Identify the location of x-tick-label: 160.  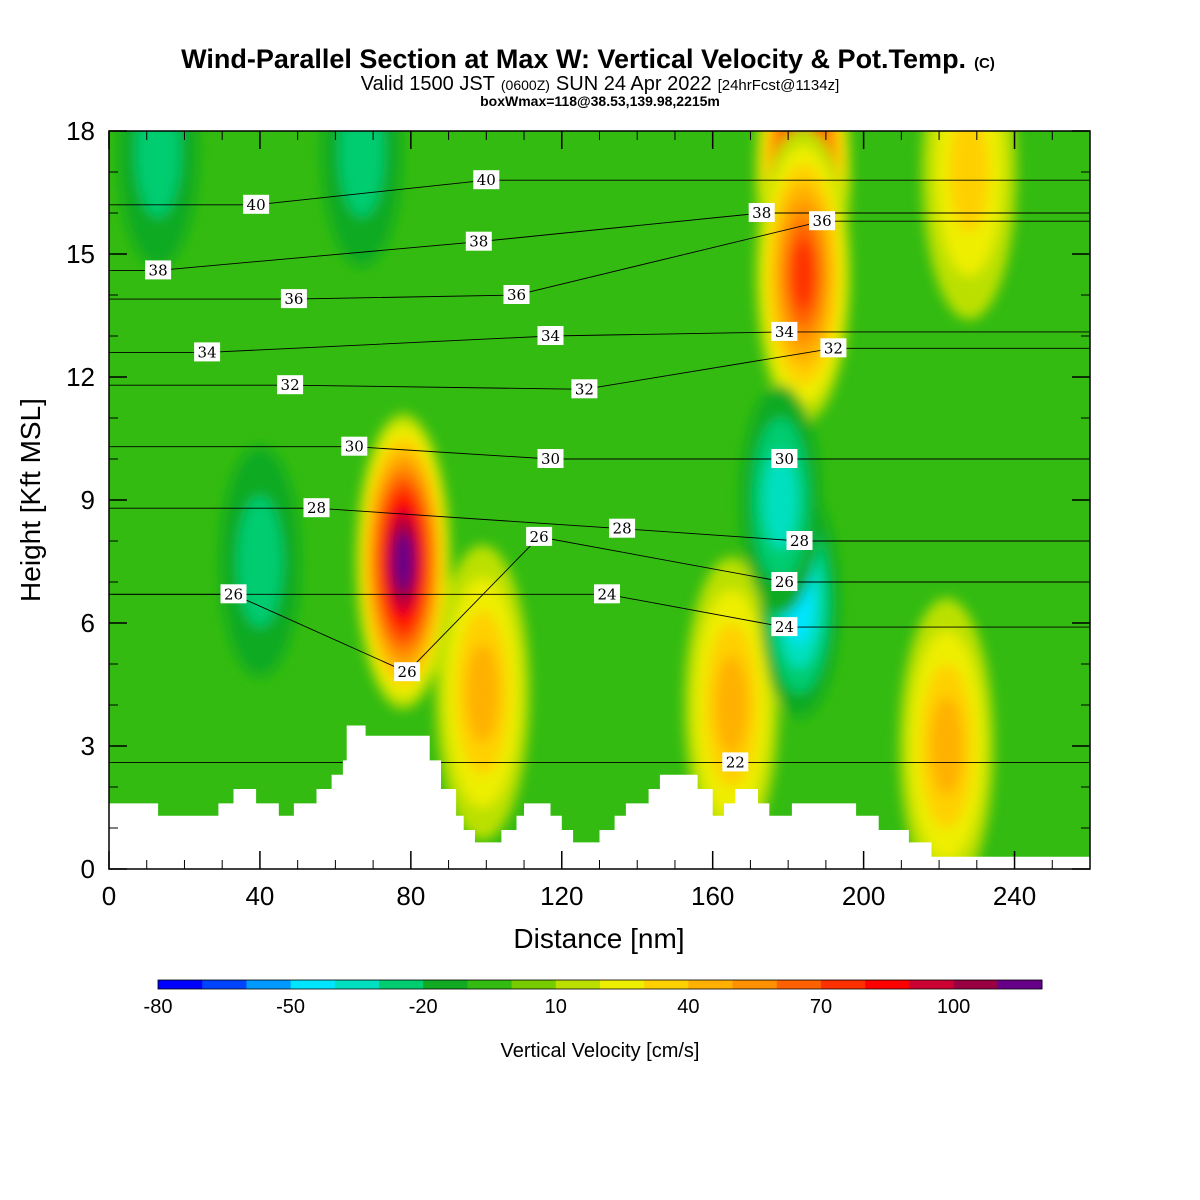
(712, 896).